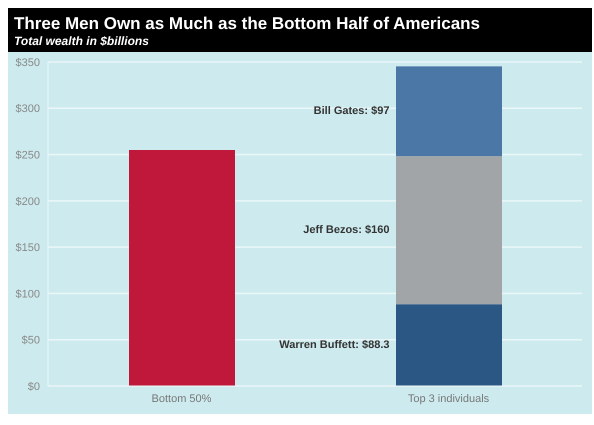 This screenshot has width=594, height=425. What do you see at coordinates (82, 41) in the screenshot?
I see `chart-subtitle: Total wealth in $billions` at bounding box center [82, 41].